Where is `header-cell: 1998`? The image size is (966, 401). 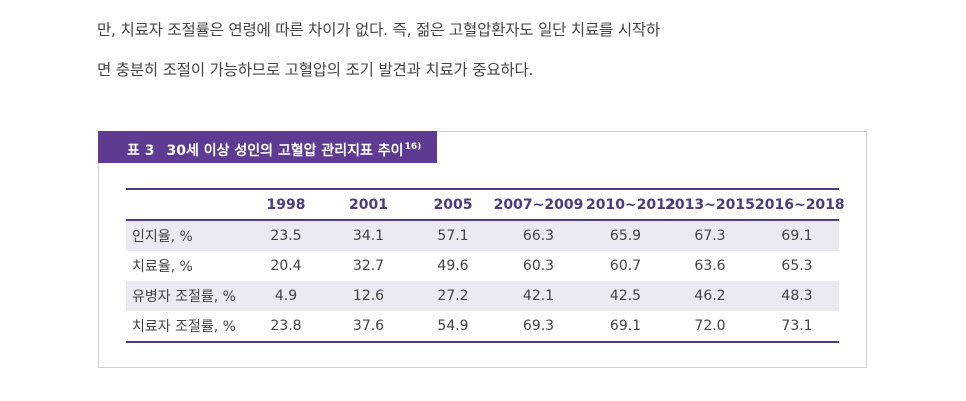 header-cell: 1998 is located at coordinates (286, 204).